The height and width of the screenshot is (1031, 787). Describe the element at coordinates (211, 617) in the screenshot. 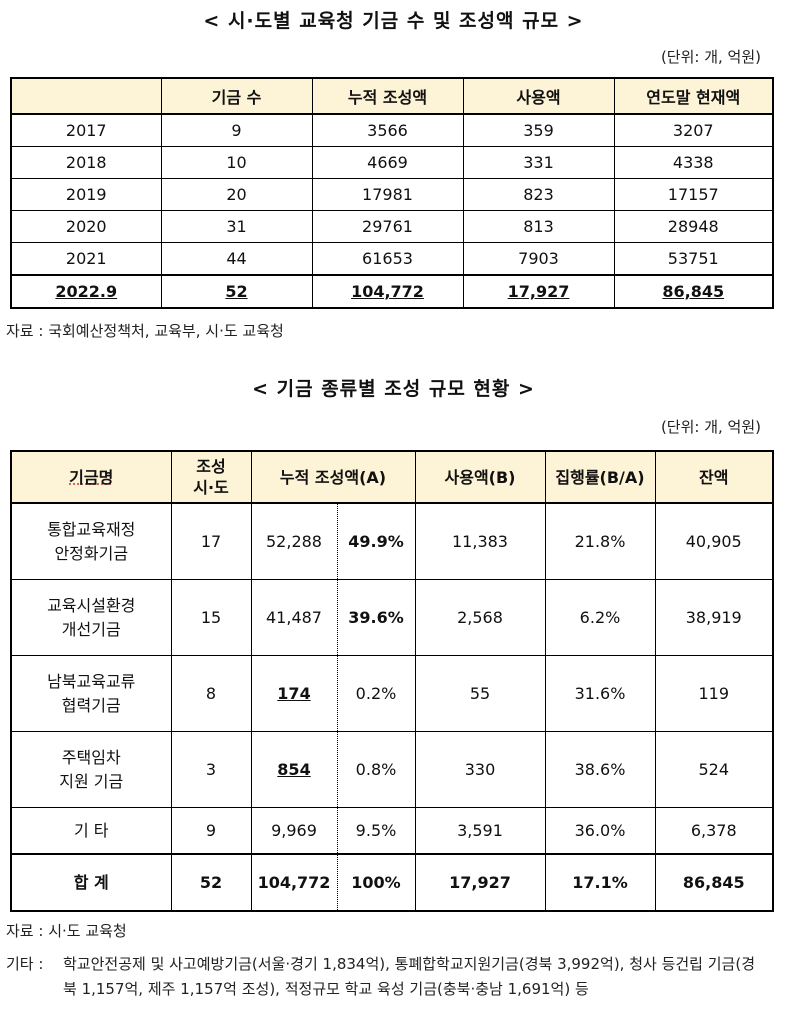

I see `cell: 15` at that location.